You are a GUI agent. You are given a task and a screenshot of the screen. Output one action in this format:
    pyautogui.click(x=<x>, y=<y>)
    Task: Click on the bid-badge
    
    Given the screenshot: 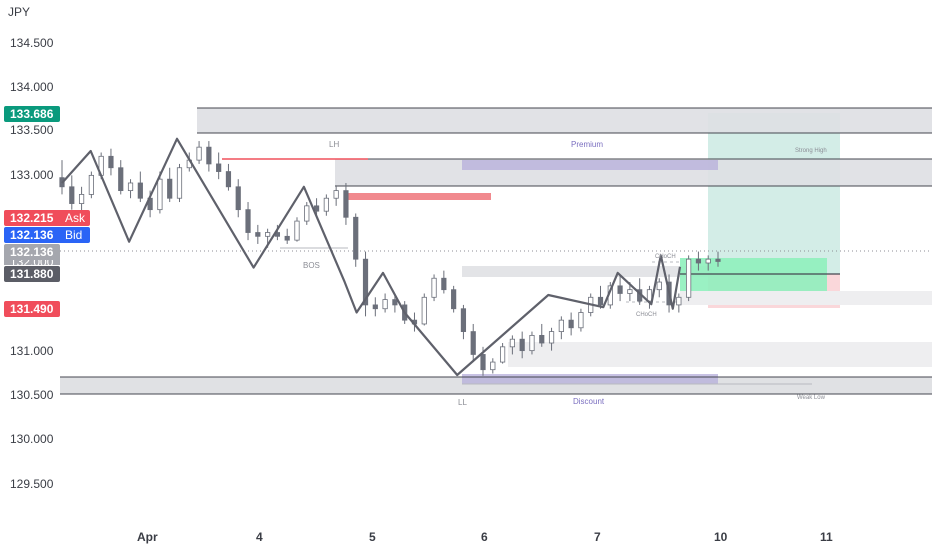 What is the action you would take?
    pyautogui.click(x=47, y=235)
    